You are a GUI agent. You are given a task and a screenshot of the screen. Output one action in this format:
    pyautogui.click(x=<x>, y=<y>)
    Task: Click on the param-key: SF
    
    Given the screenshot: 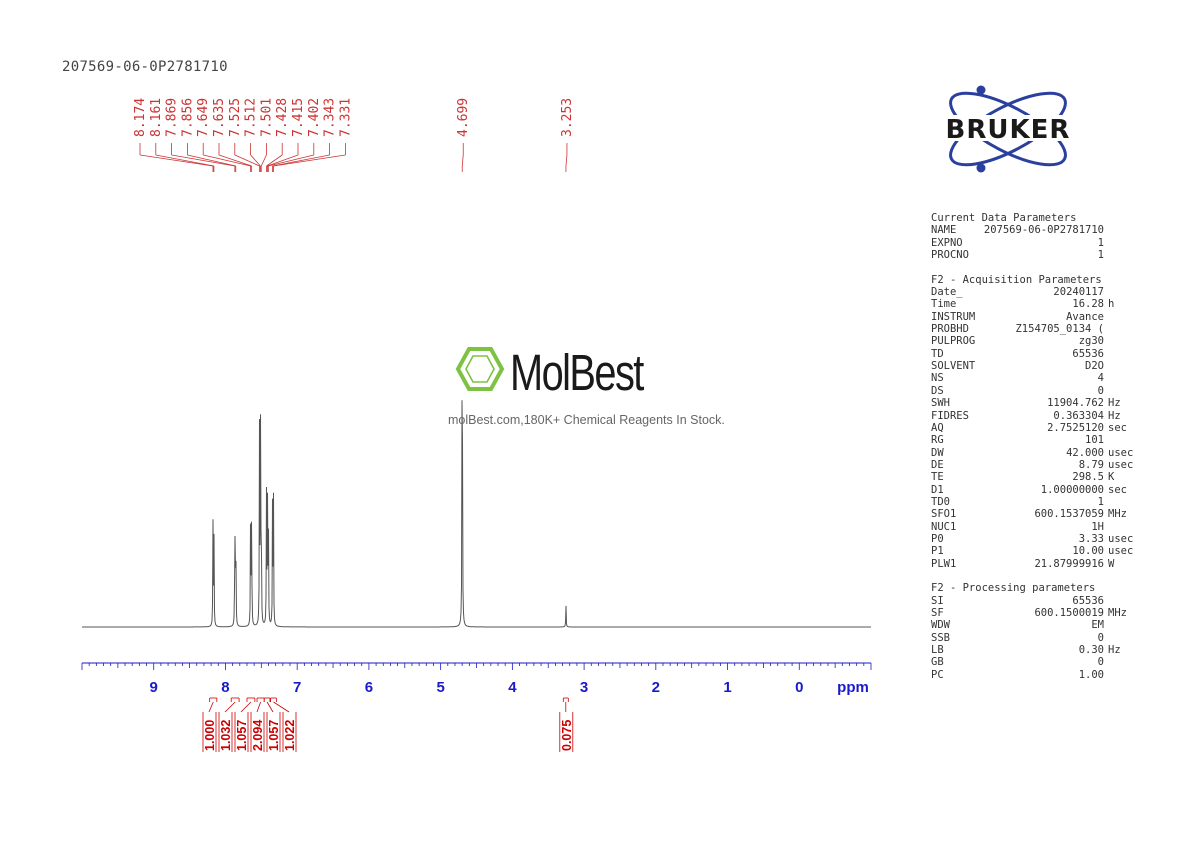 What is the action you would take?
    pyautogui.click(x=937, y=613)
    